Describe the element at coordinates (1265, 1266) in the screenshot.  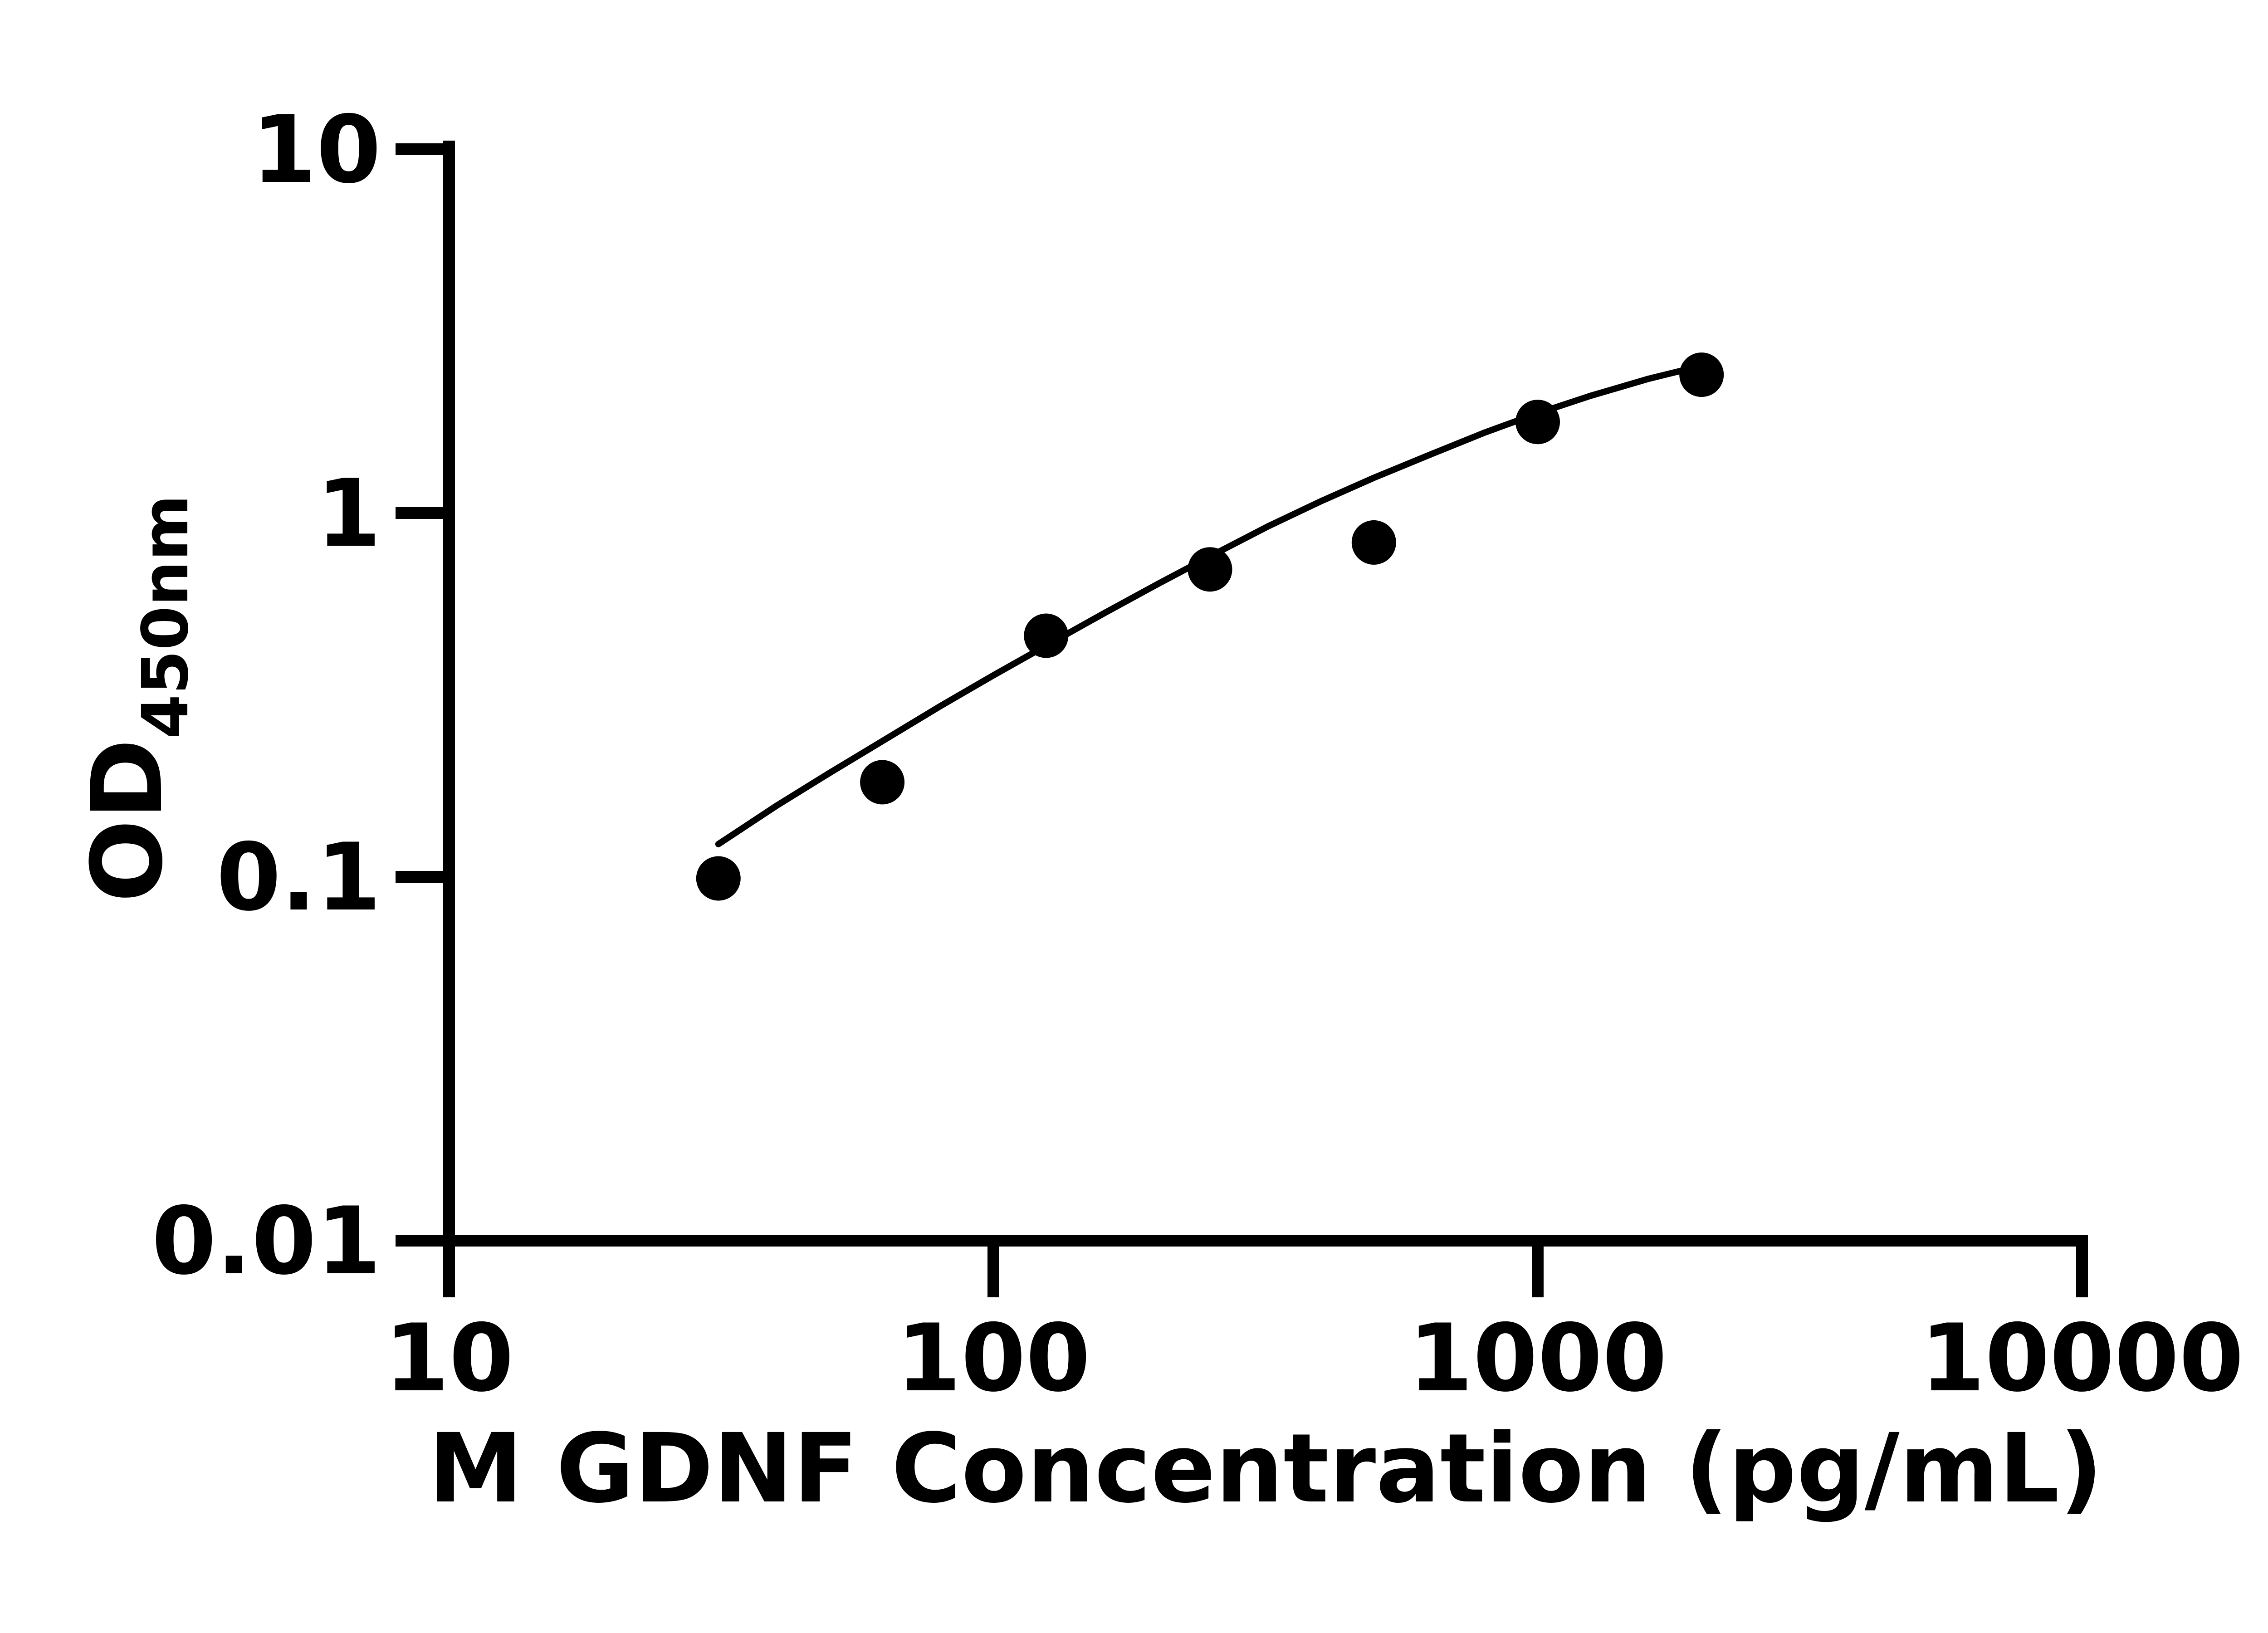
I see `x-axis-ticks` at that location.